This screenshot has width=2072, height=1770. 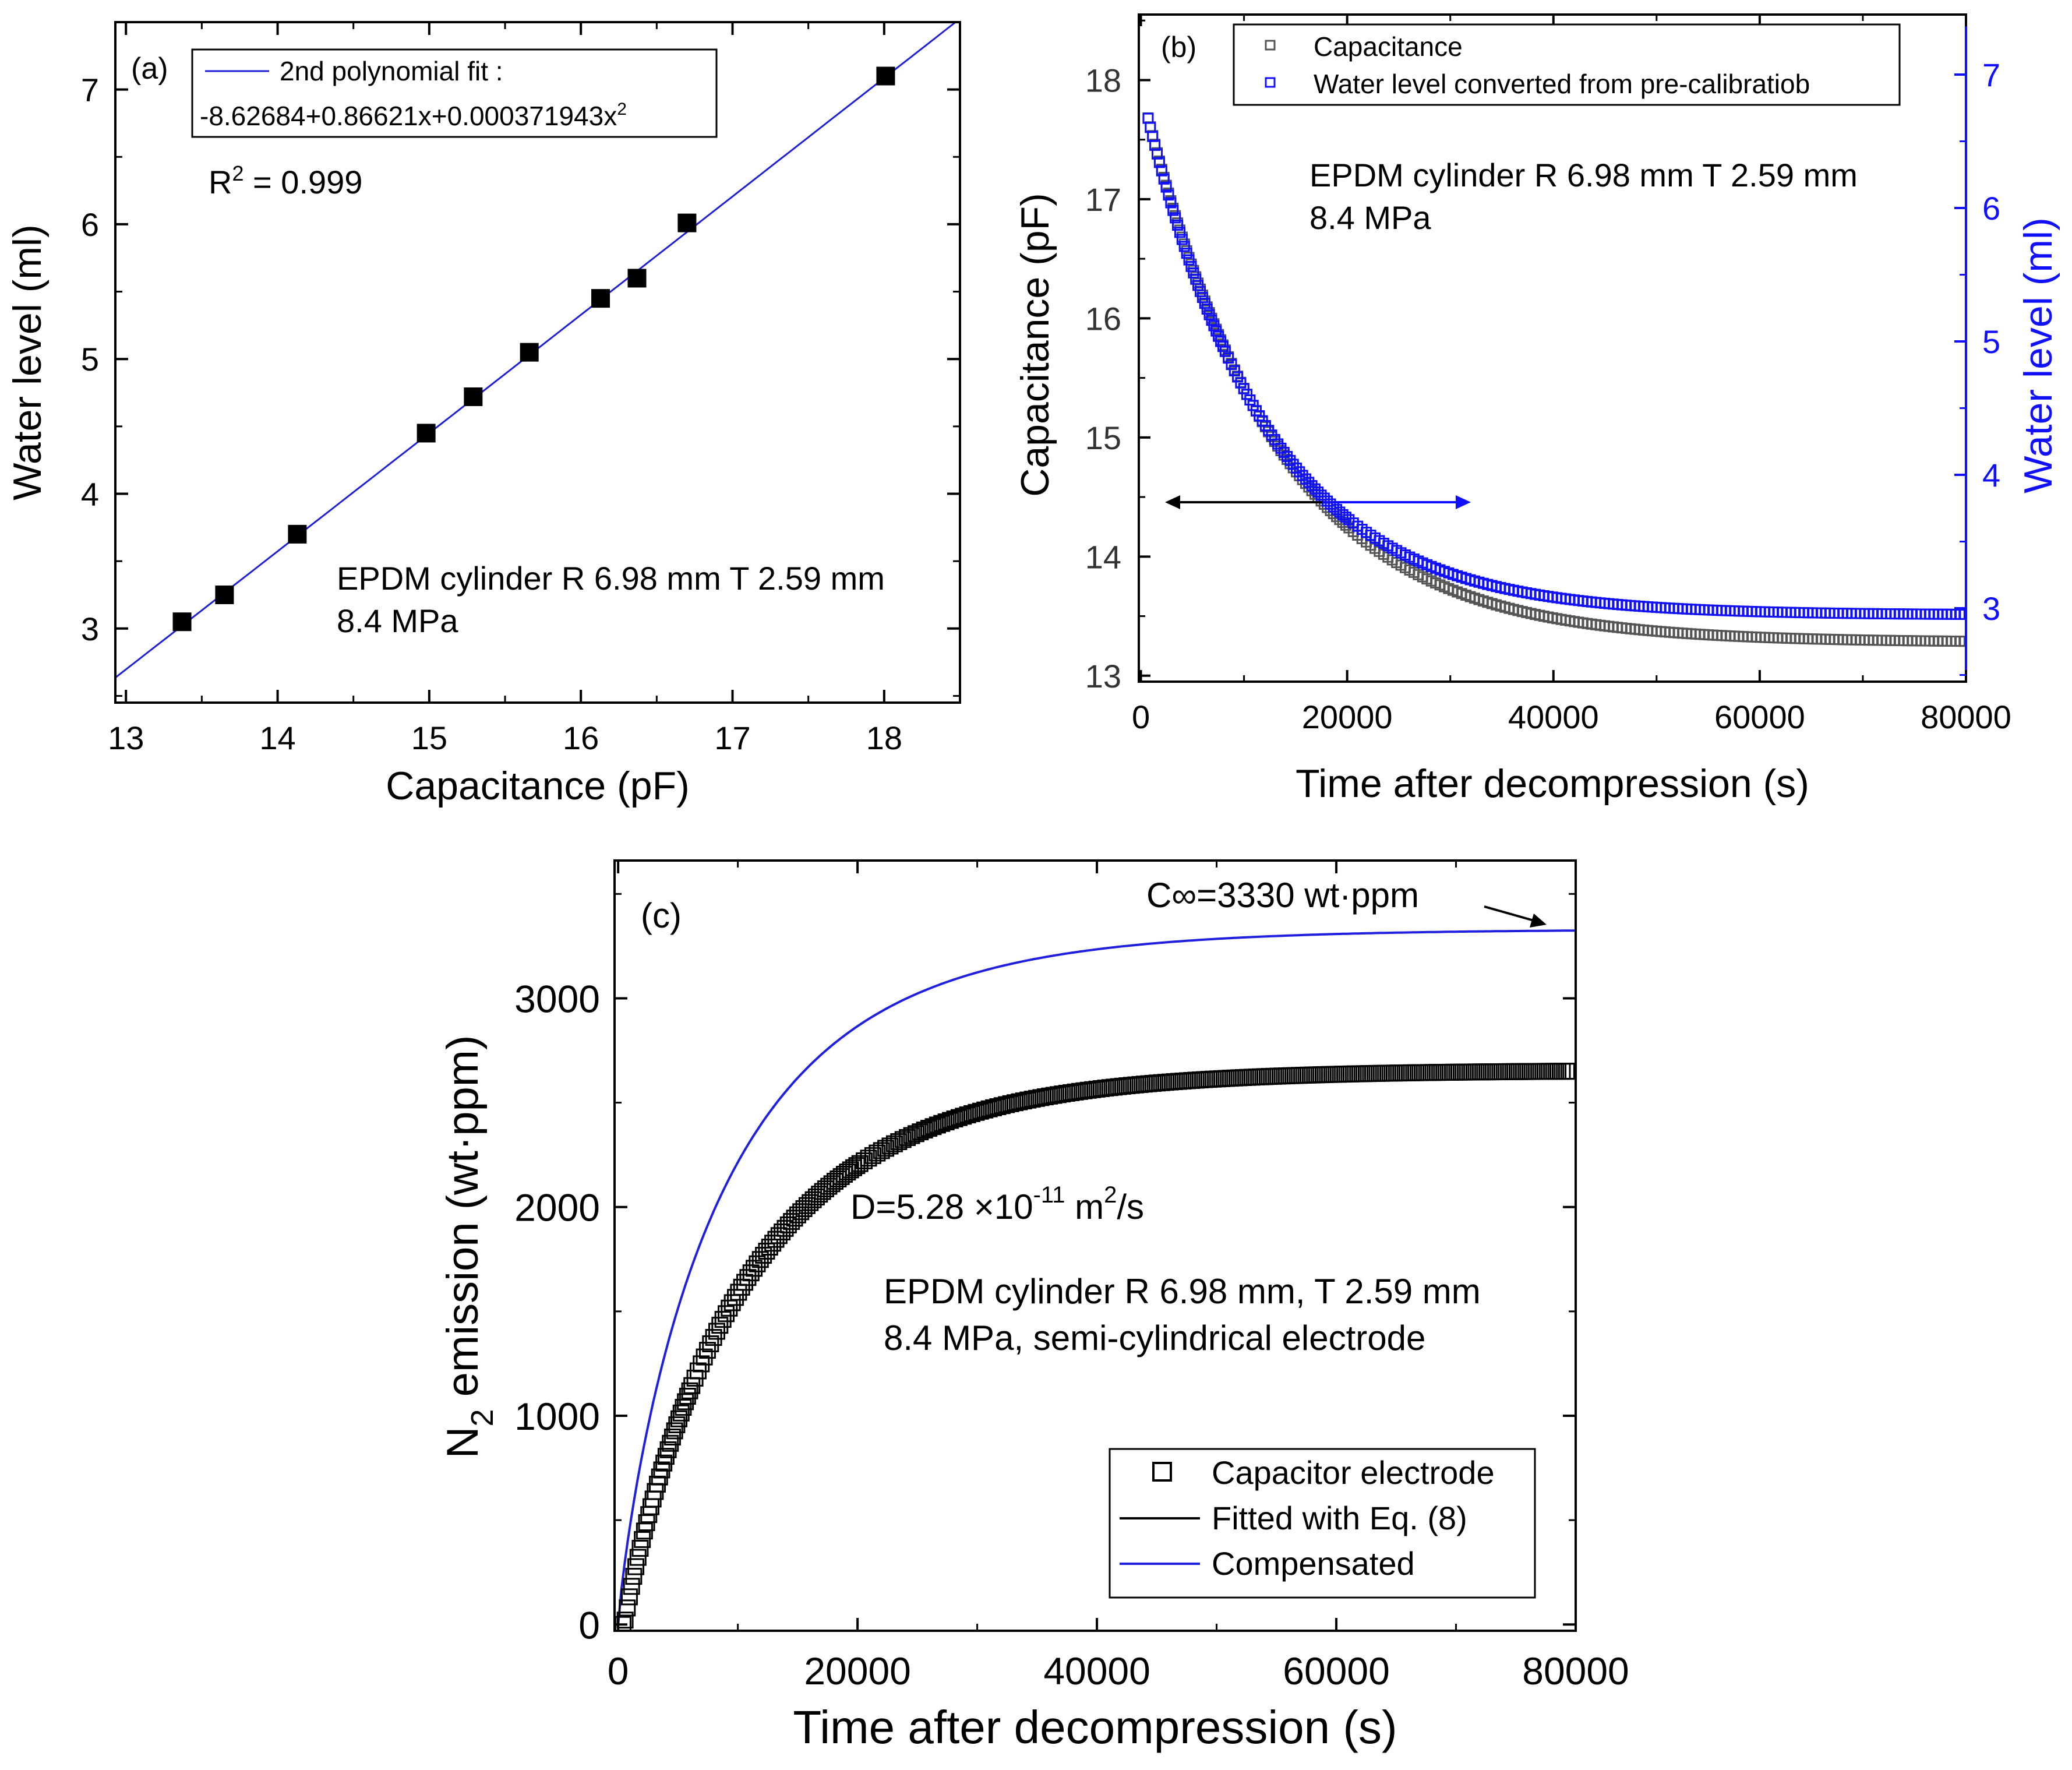 I want to click on c-xtick-label-4: 80000, so click(x=1575, y=1671).